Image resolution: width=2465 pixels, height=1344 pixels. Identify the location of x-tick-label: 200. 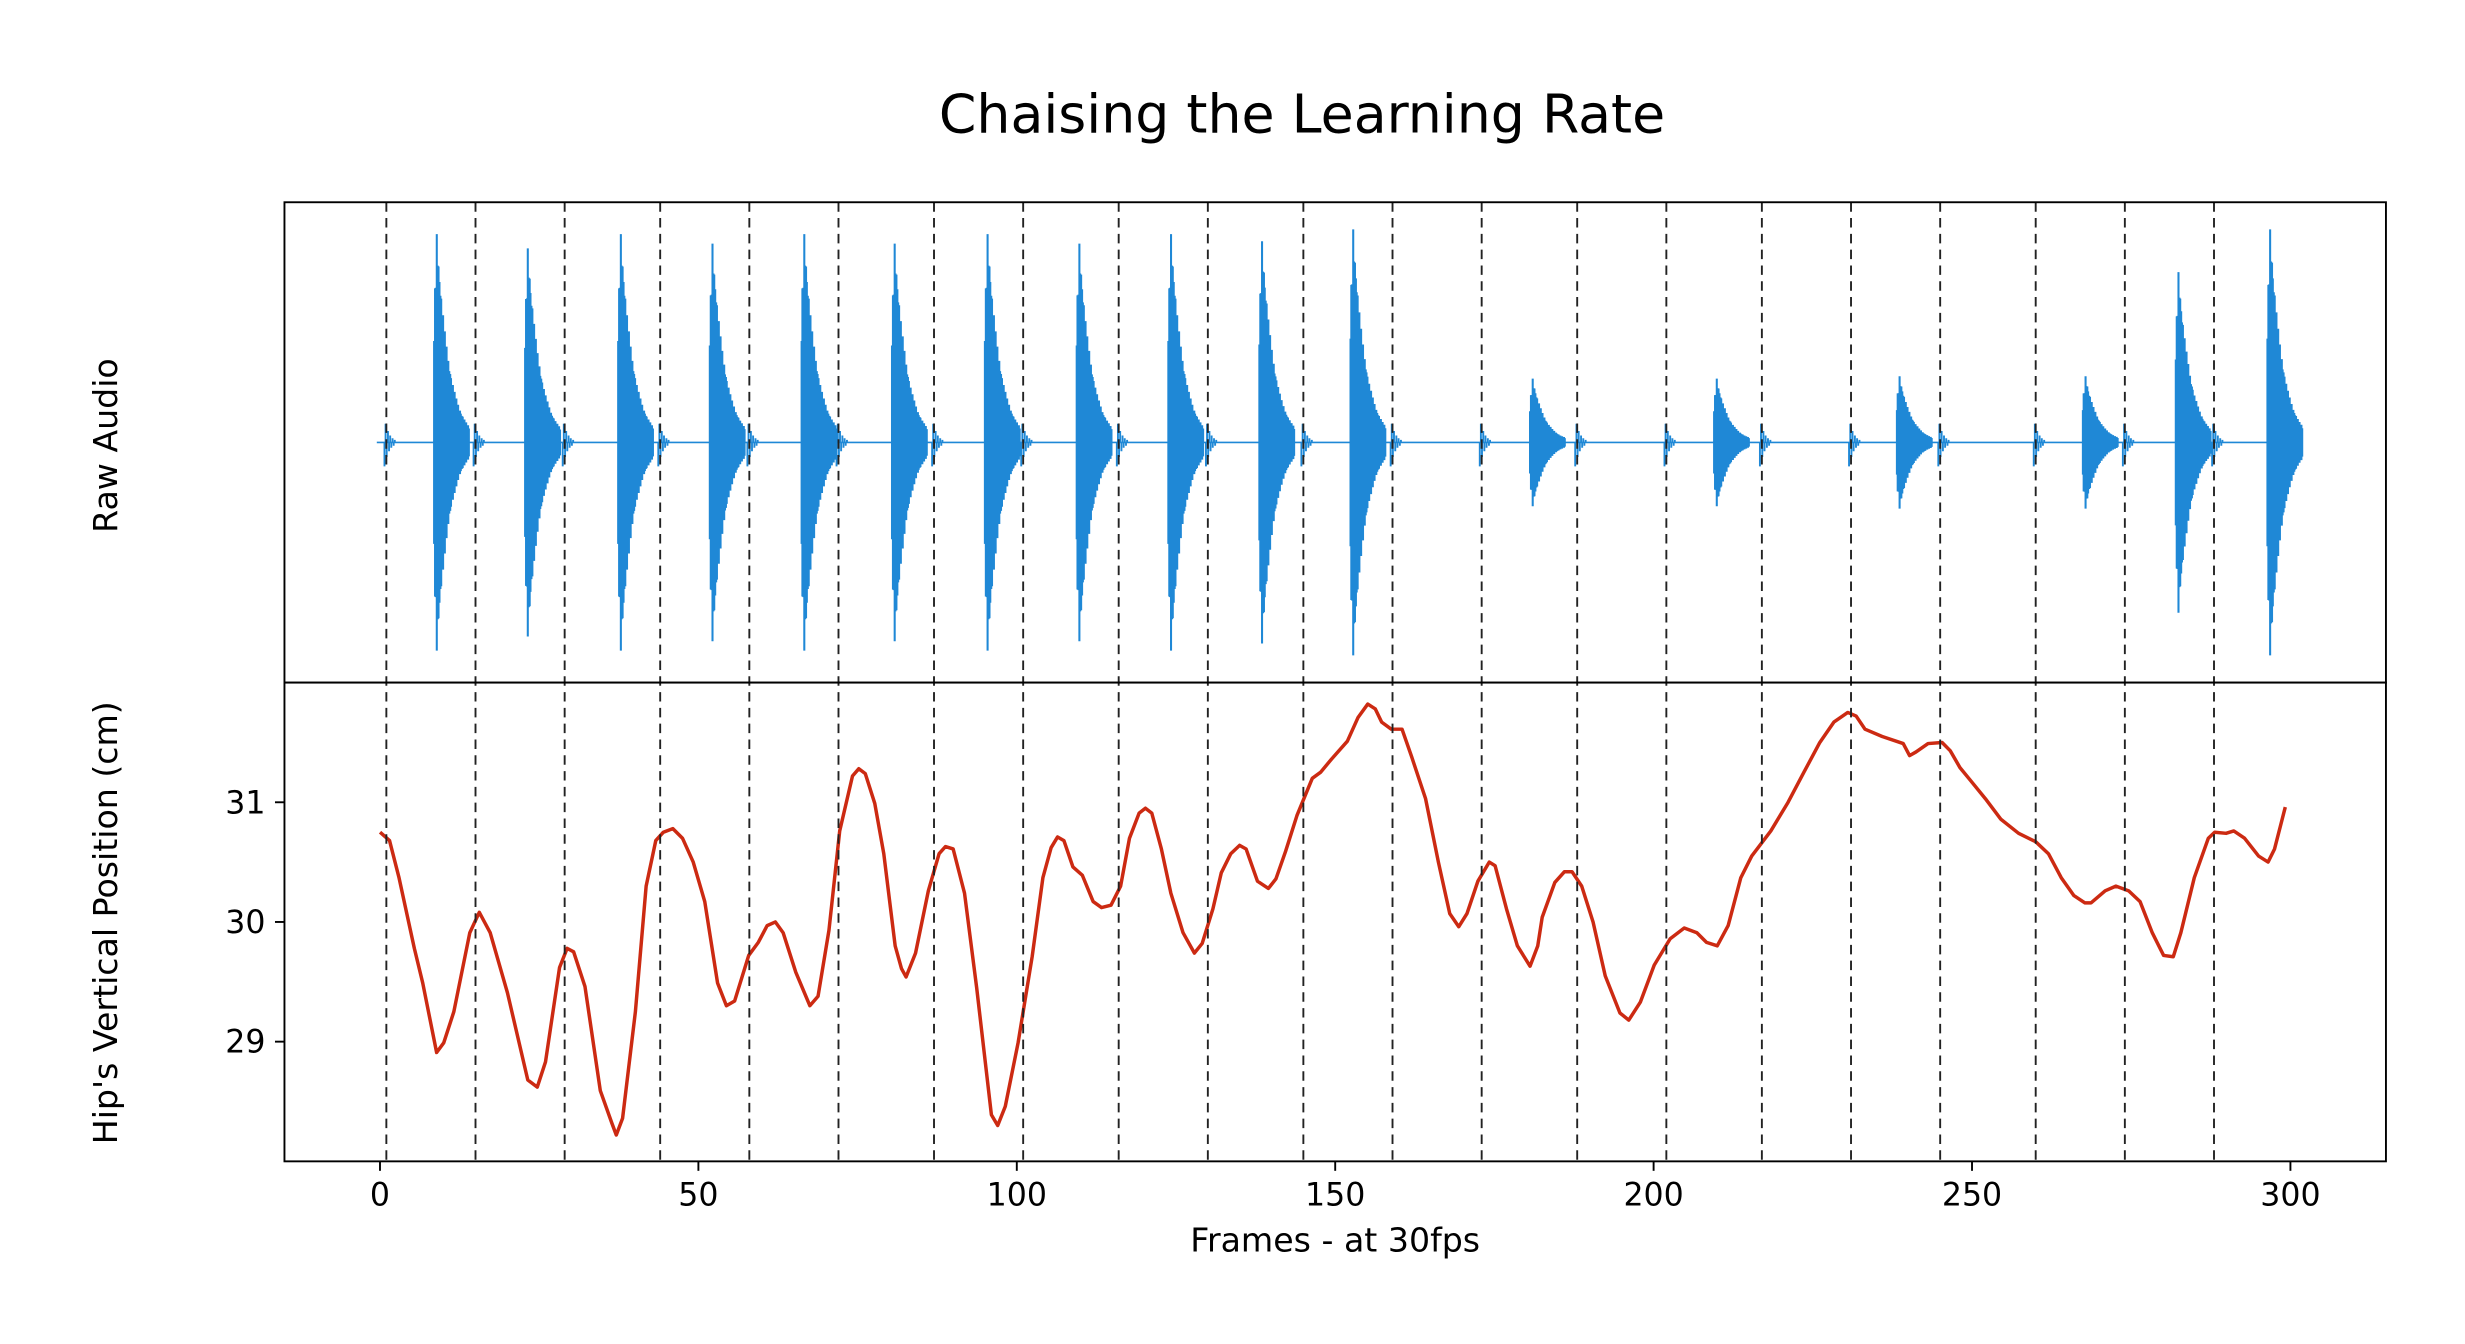
(1653, 1196).